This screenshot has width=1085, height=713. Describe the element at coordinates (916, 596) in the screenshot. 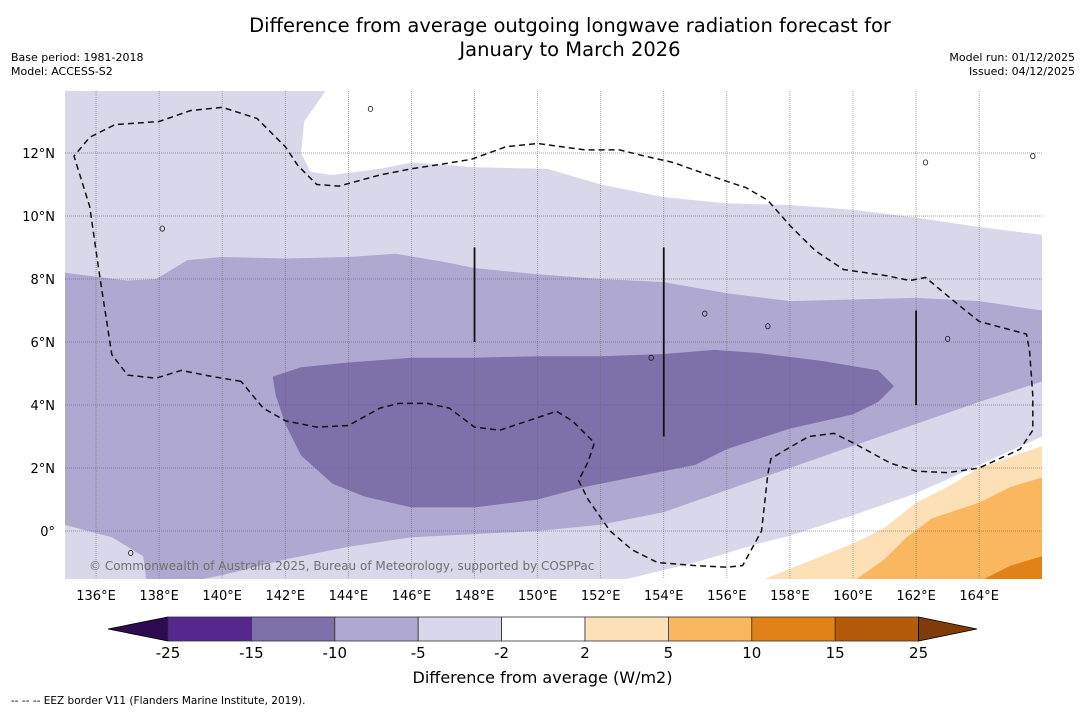

I see `x-tick-label: 162°E` at that location.